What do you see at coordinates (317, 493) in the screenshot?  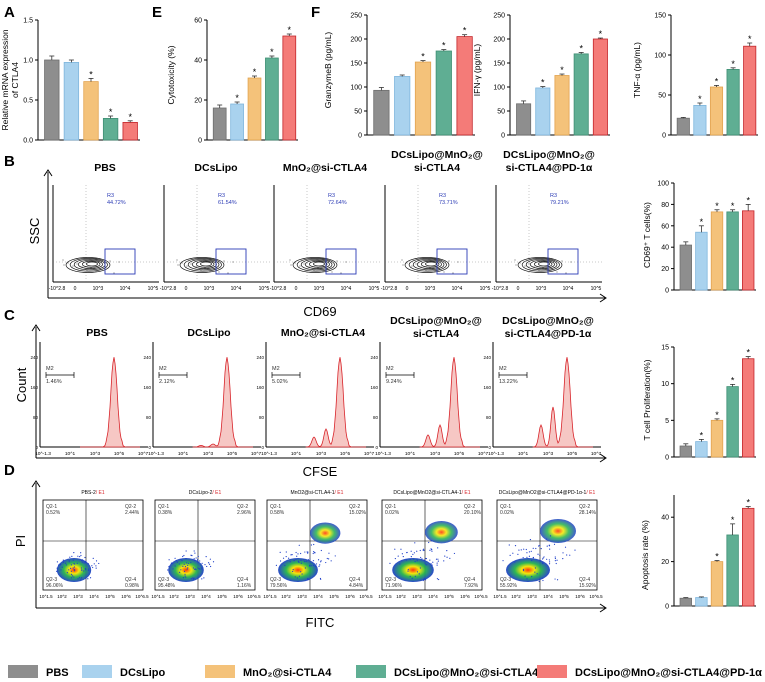 I see `plot-title: MnO2@si-CTLA4-1/ E1` at bounding box center [317, 493].